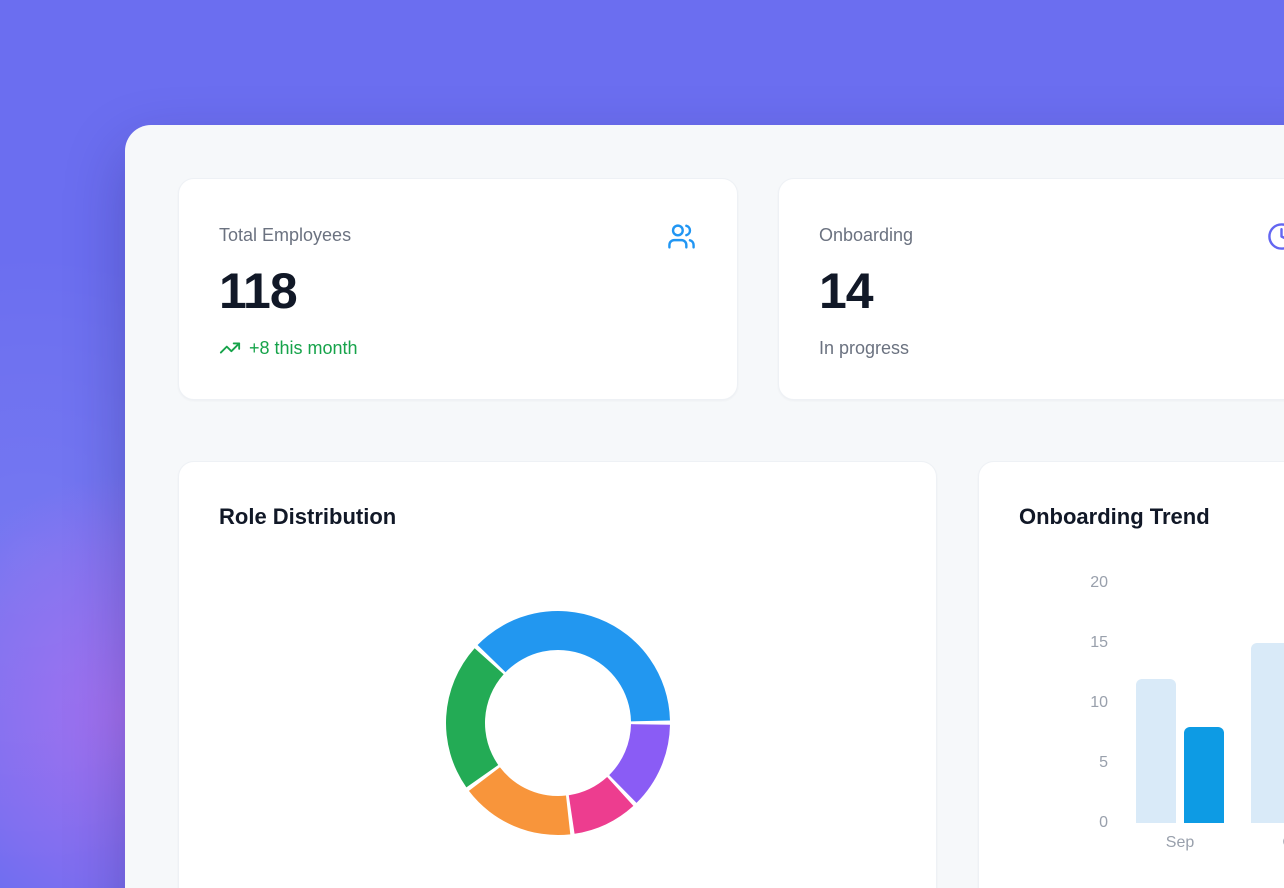  I want to click on y-axis-tick-15: 15, so click(1099, 642).